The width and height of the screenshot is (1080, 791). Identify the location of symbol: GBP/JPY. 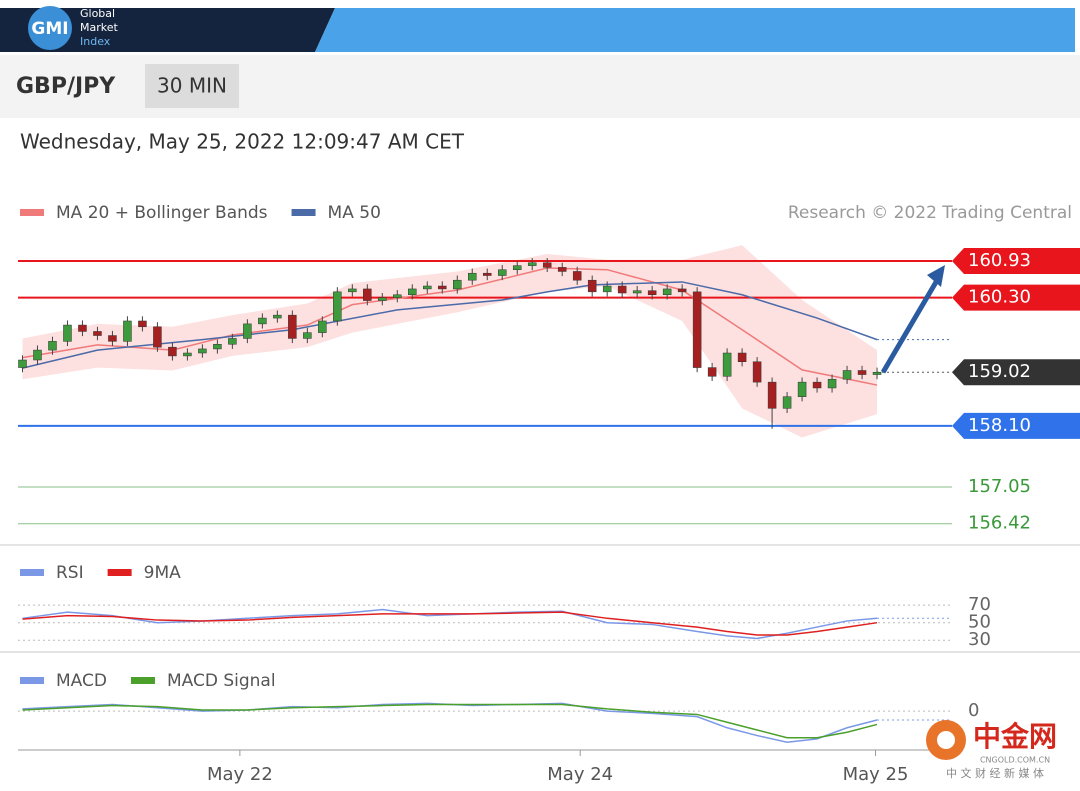
(66, 86).